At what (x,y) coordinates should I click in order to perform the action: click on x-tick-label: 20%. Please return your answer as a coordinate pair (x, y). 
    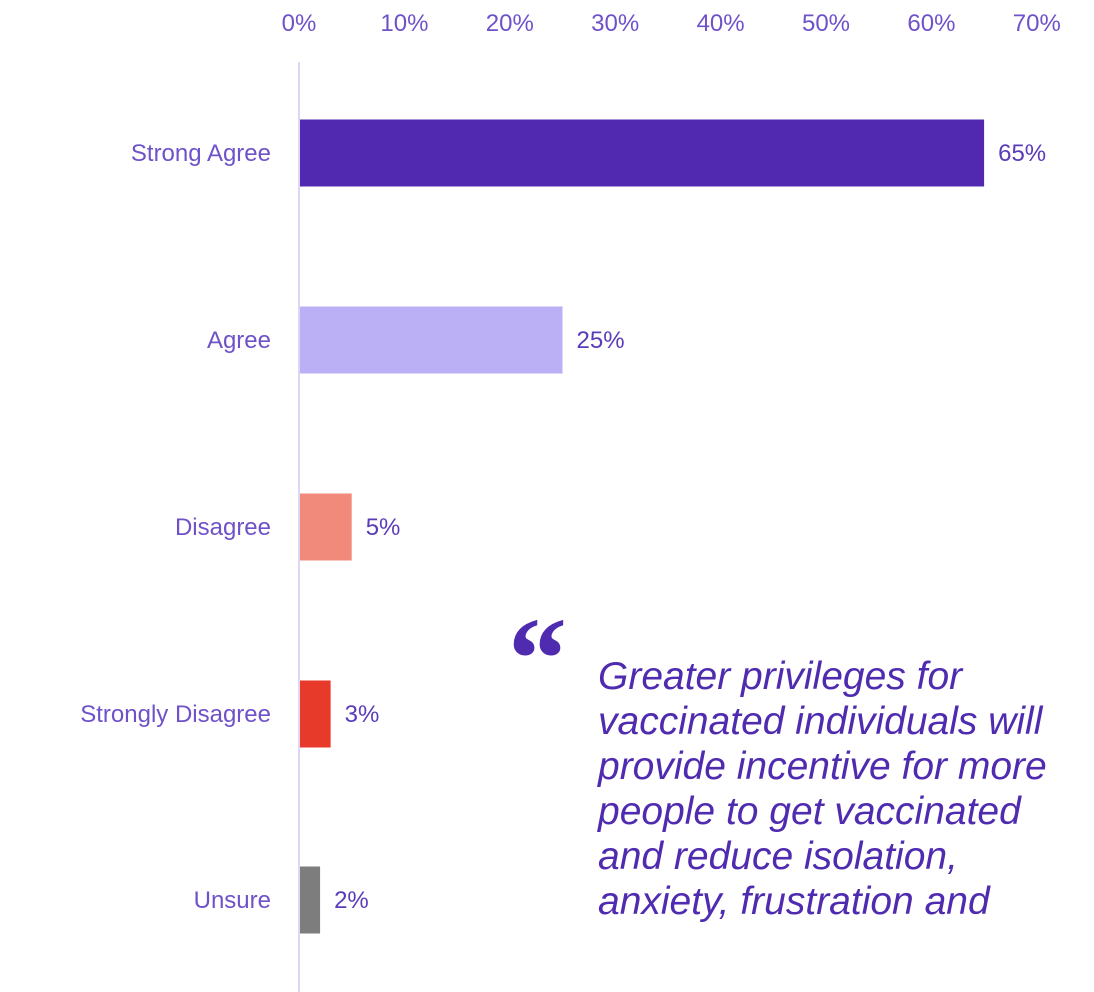
    Looking at the image, I should click on (510, 23).